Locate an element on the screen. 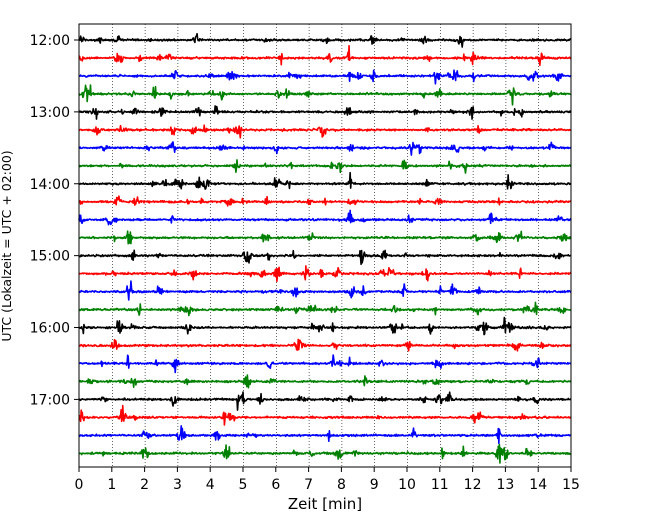  x-tick-label: 10 is located at coordinates (407, 485).